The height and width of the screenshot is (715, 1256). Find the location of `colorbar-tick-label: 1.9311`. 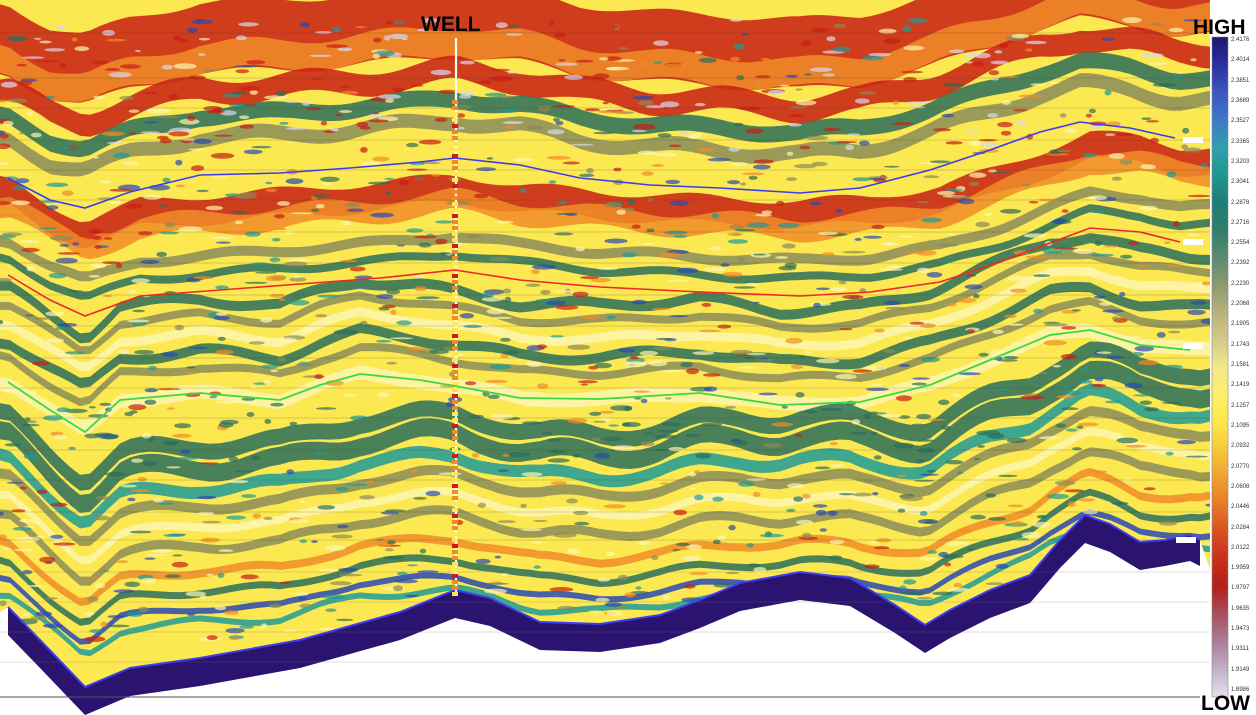

colorbar-tick-label: 1.9311 is located at coordinates (1240, 649).